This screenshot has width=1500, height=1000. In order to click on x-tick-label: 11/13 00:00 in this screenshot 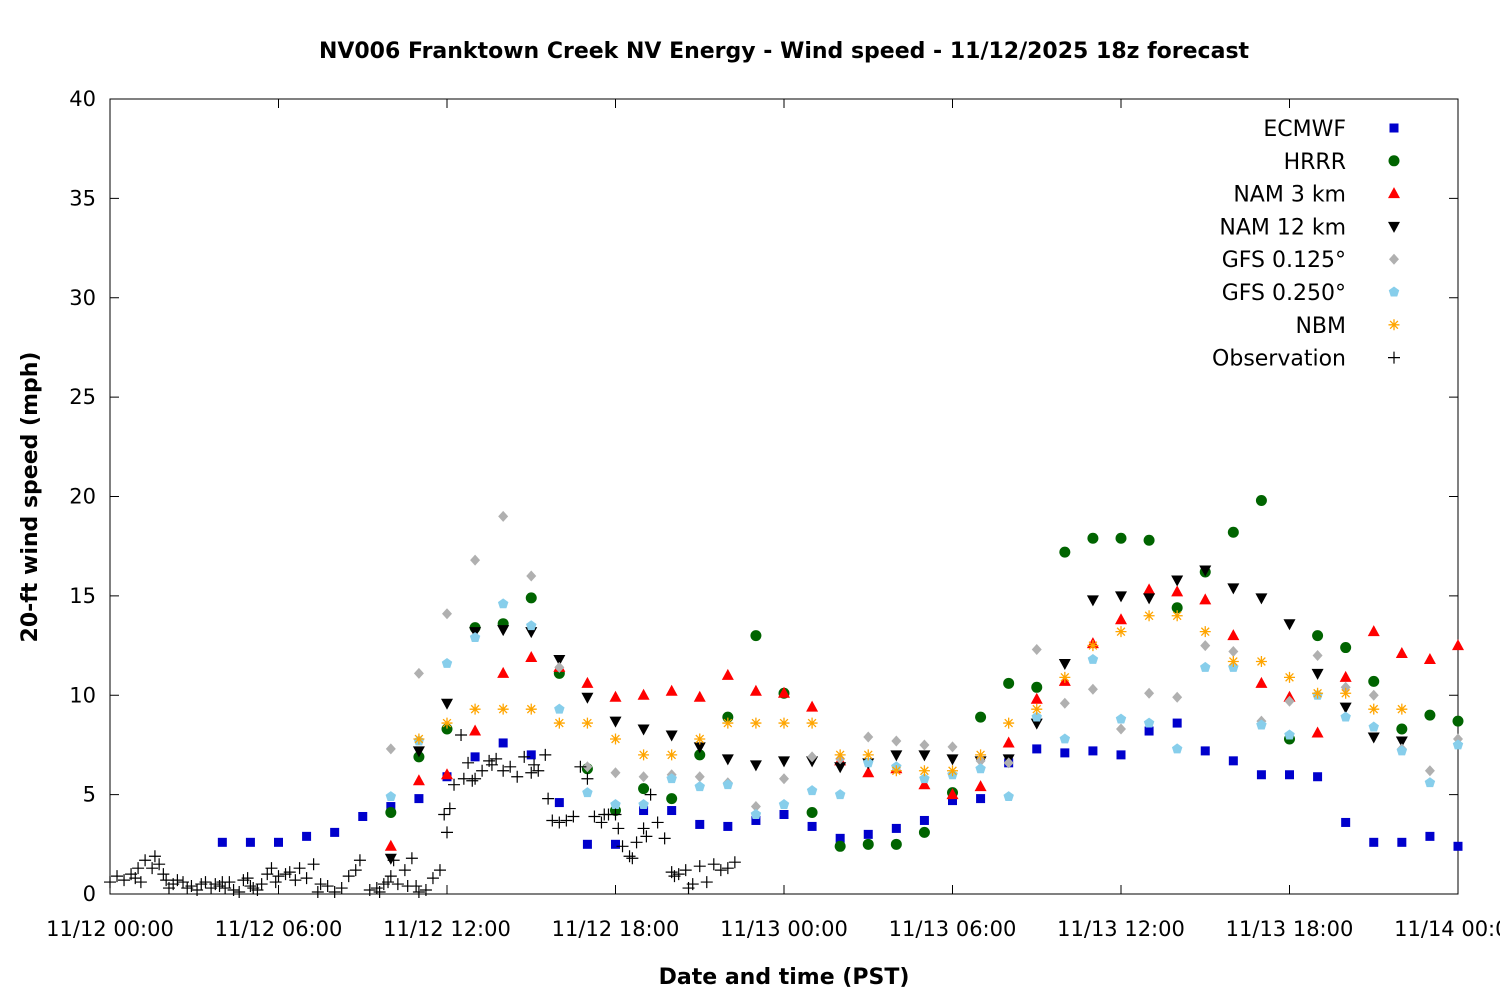, I will do `click(784, 929)`.